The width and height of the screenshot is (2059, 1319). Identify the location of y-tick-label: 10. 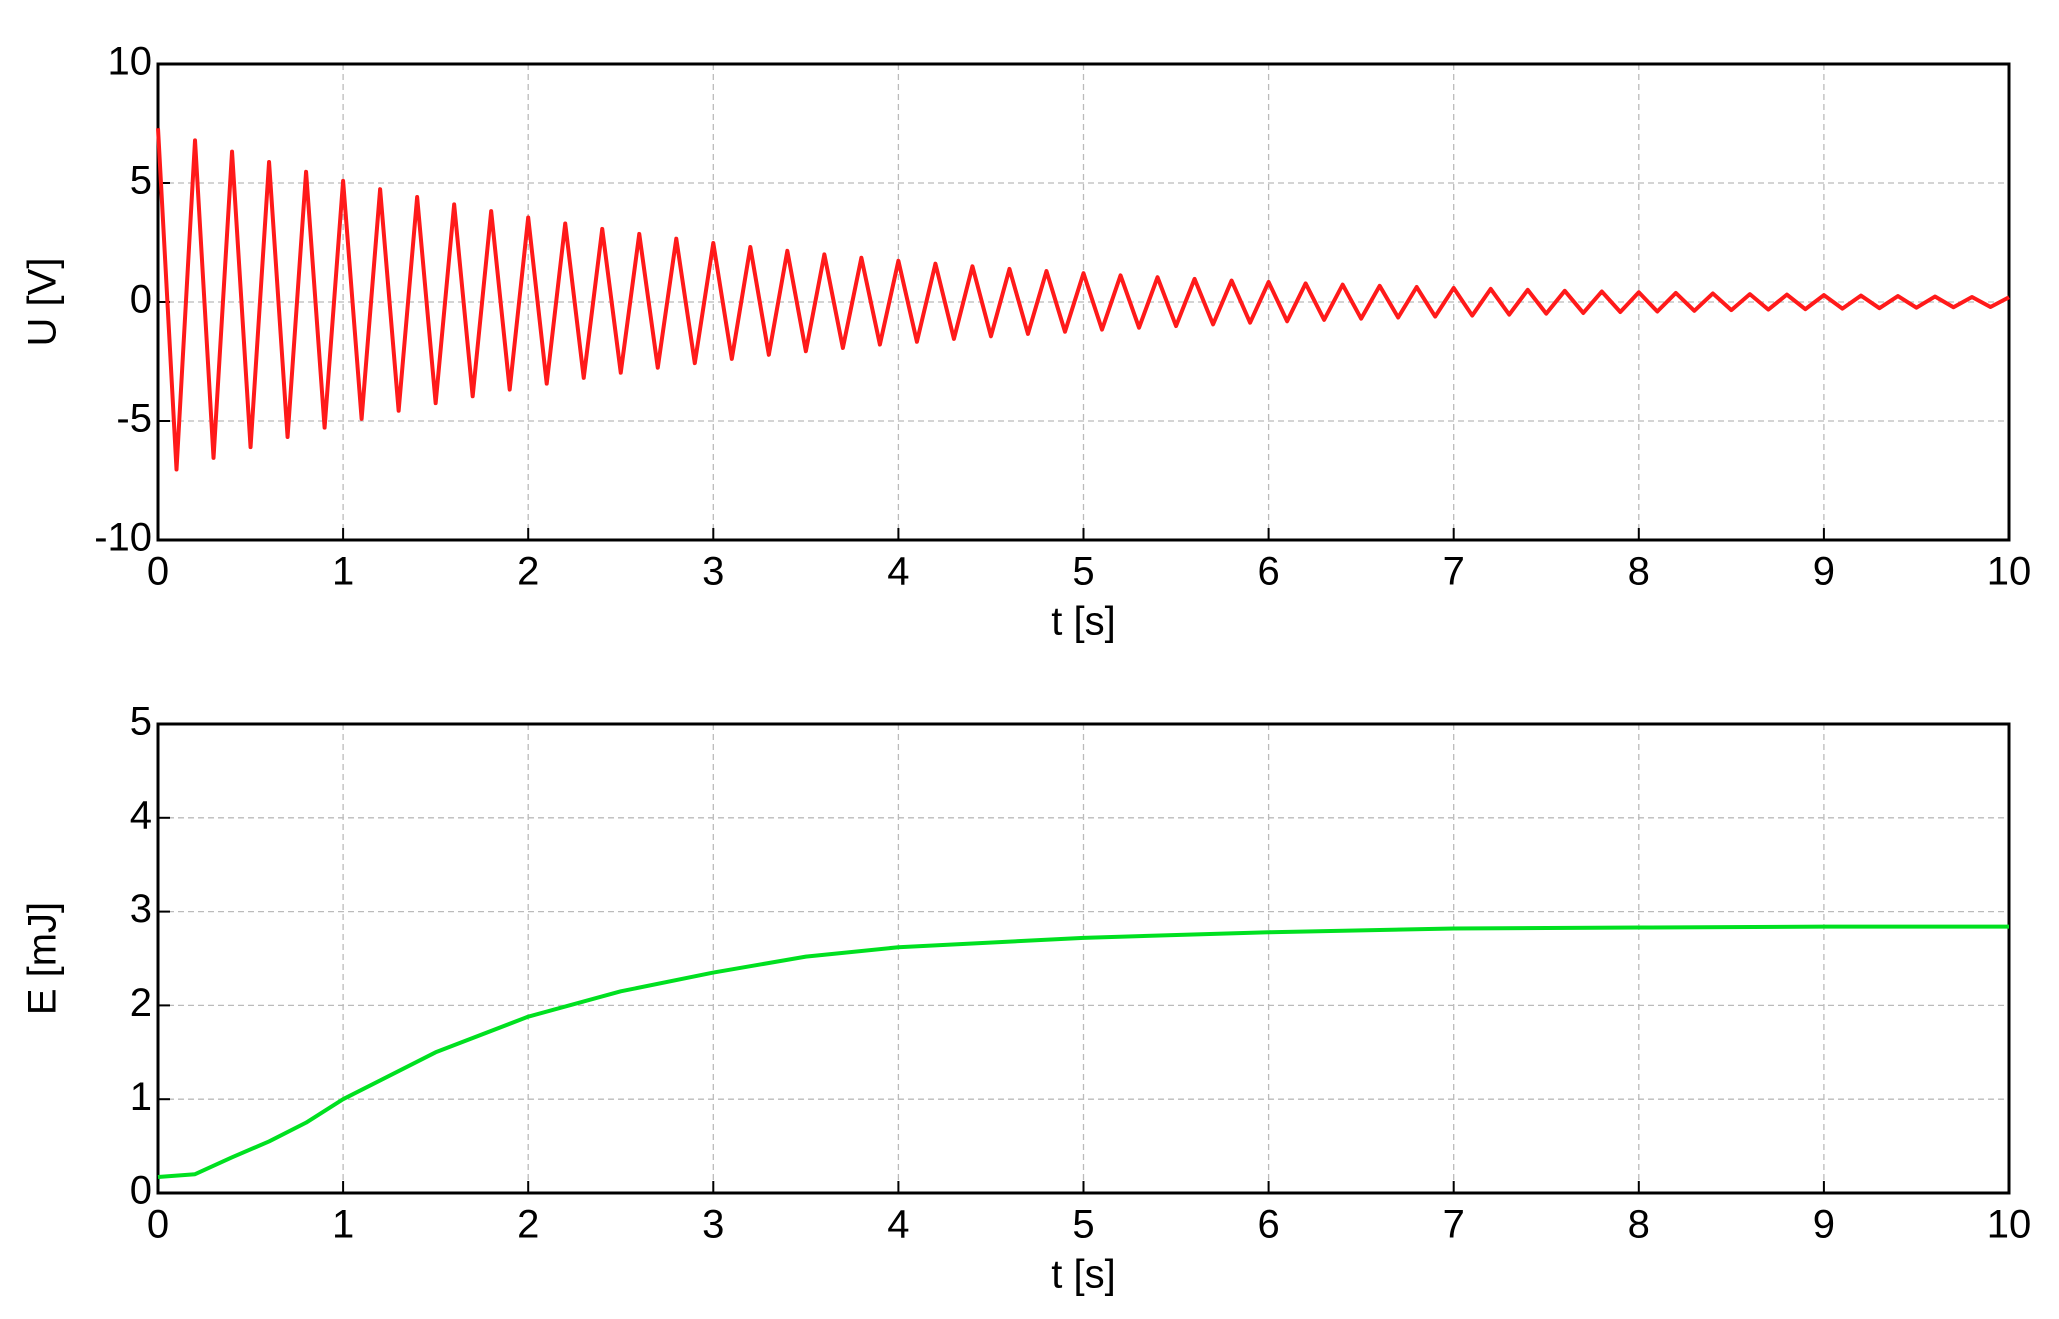
(130, 62).